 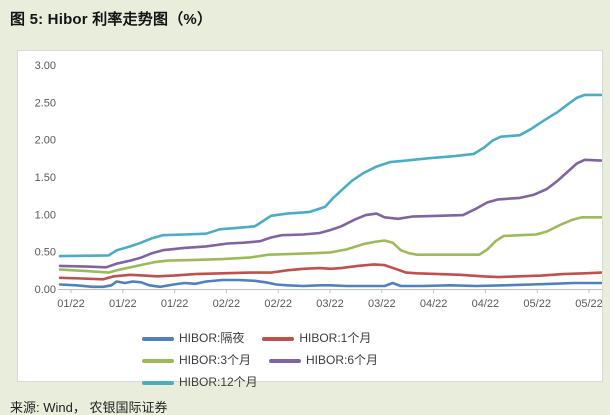 I want to click on legend-item: HIBOR:隔夜, so click(x=193, y=338).